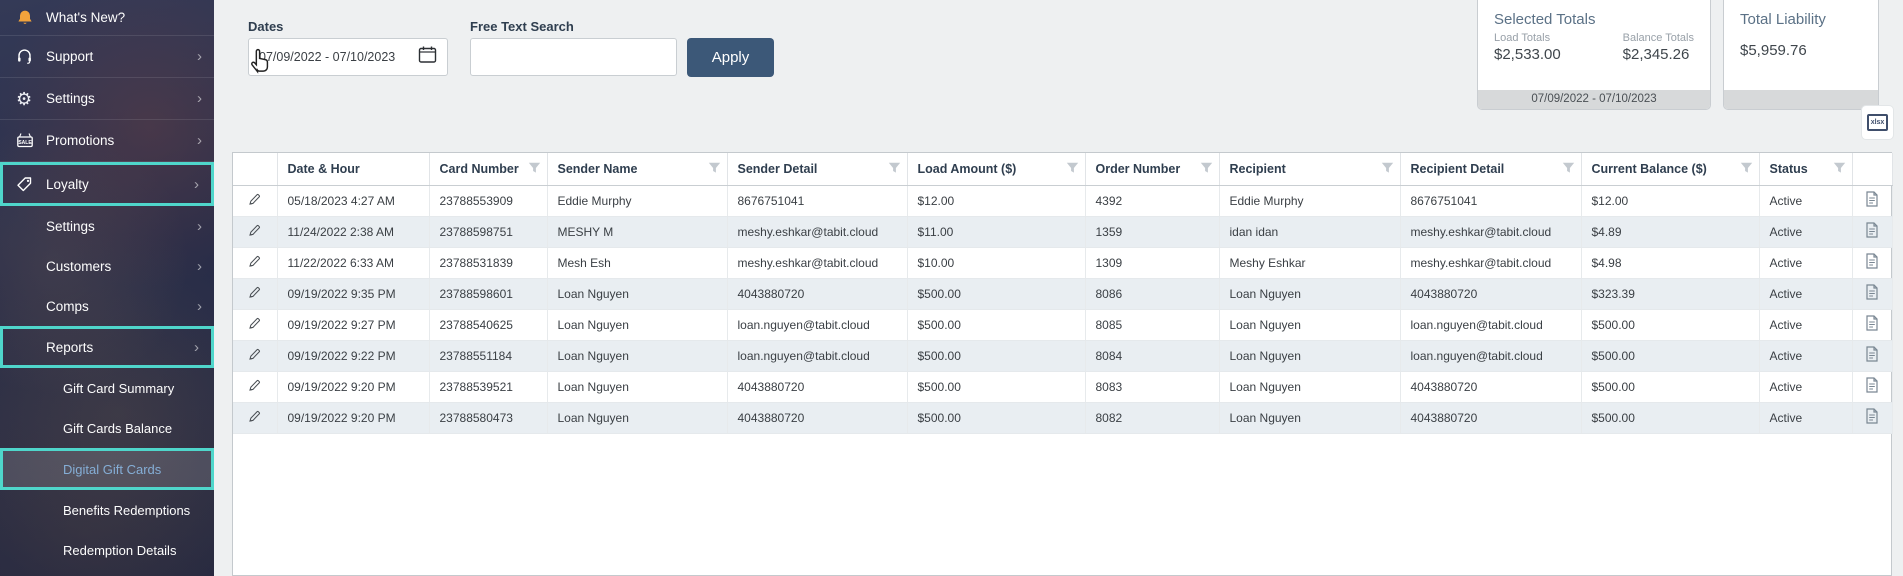 The width and height of the screenshot is (1903, 576). Describe the element at coordinates (1670, 201) in the screenshot. I see `cell-current-balance: $12.00` at that location.